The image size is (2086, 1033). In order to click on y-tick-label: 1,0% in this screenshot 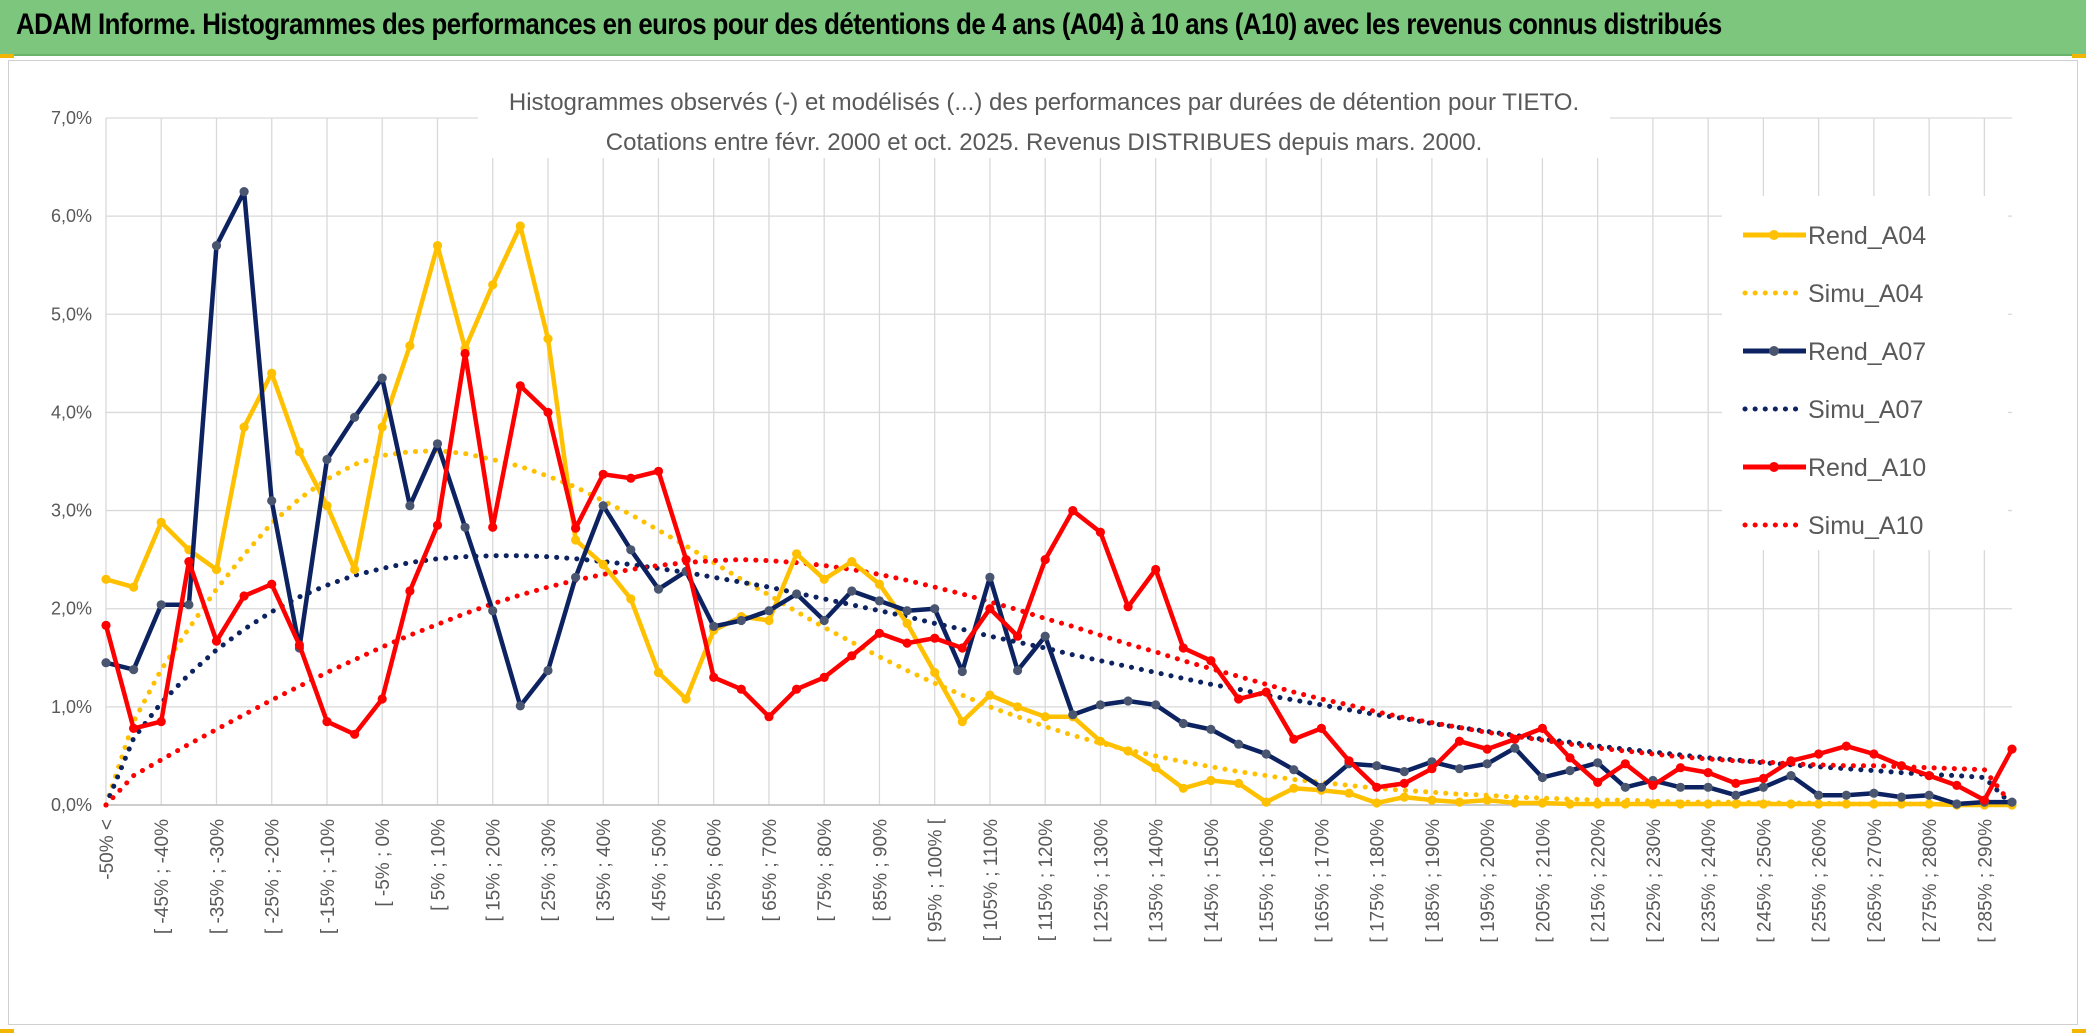, I will do `click(71, 707)`.